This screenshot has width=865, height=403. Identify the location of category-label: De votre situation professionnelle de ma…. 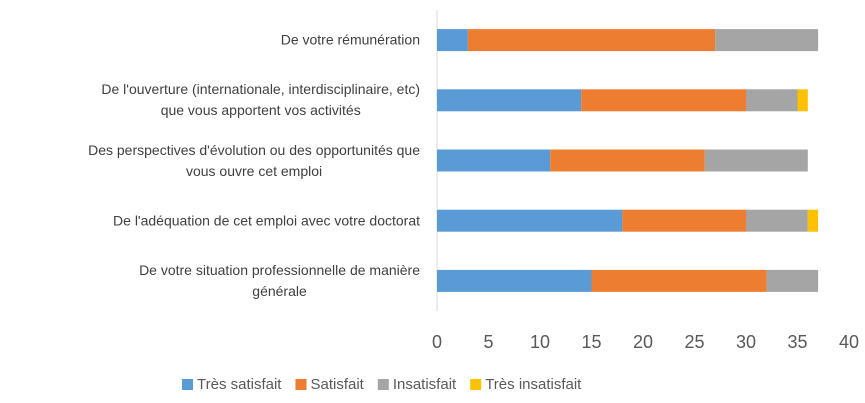
(279, 280).